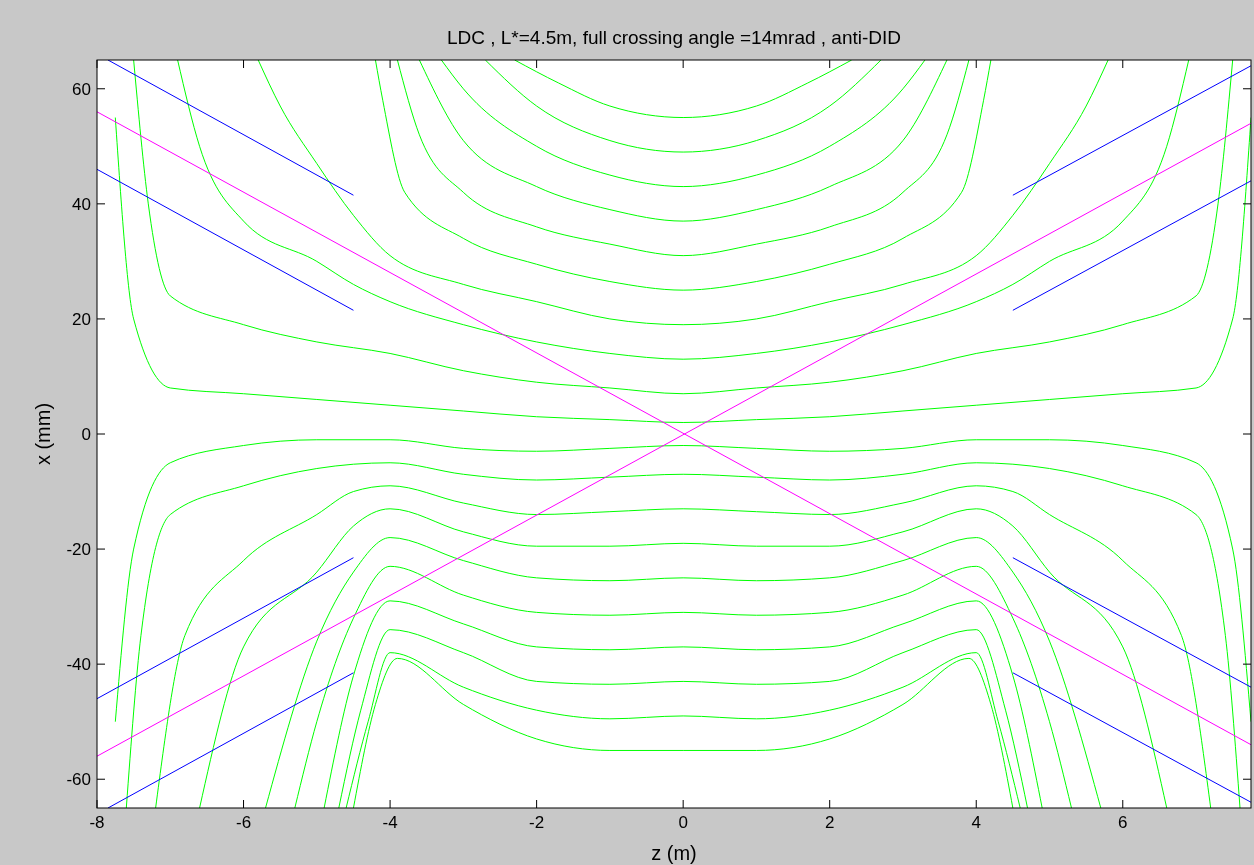 This screenshot has width=1254, height=865. I want to click on x-tick-label: -4, so click(390, 822).